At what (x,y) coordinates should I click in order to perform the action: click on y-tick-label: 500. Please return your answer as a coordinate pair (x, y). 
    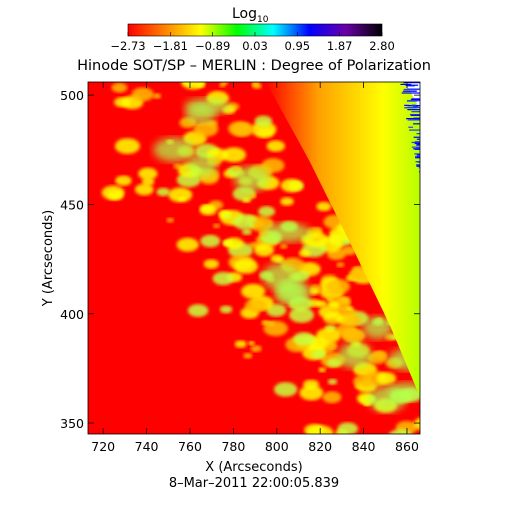
    Looking at the image, I should click on (72, 95).